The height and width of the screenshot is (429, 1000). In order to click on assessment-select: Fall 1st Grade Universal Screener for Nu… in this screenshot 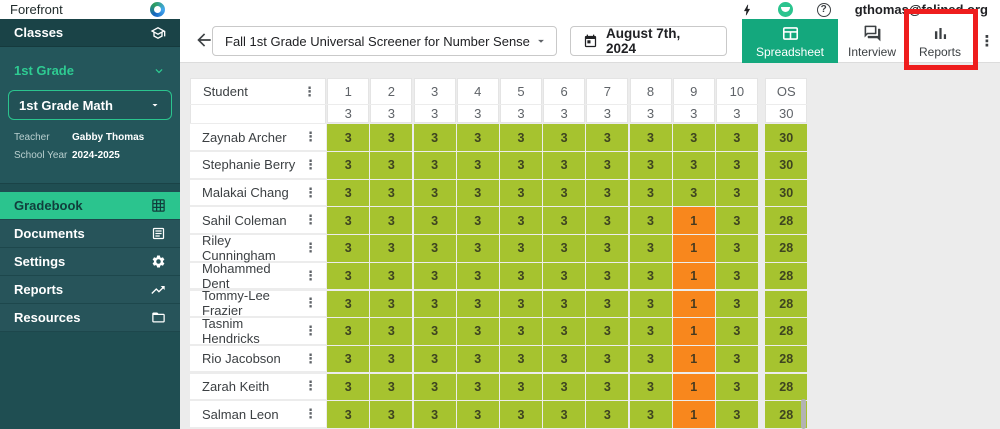, I will do `click(384, 41)`.